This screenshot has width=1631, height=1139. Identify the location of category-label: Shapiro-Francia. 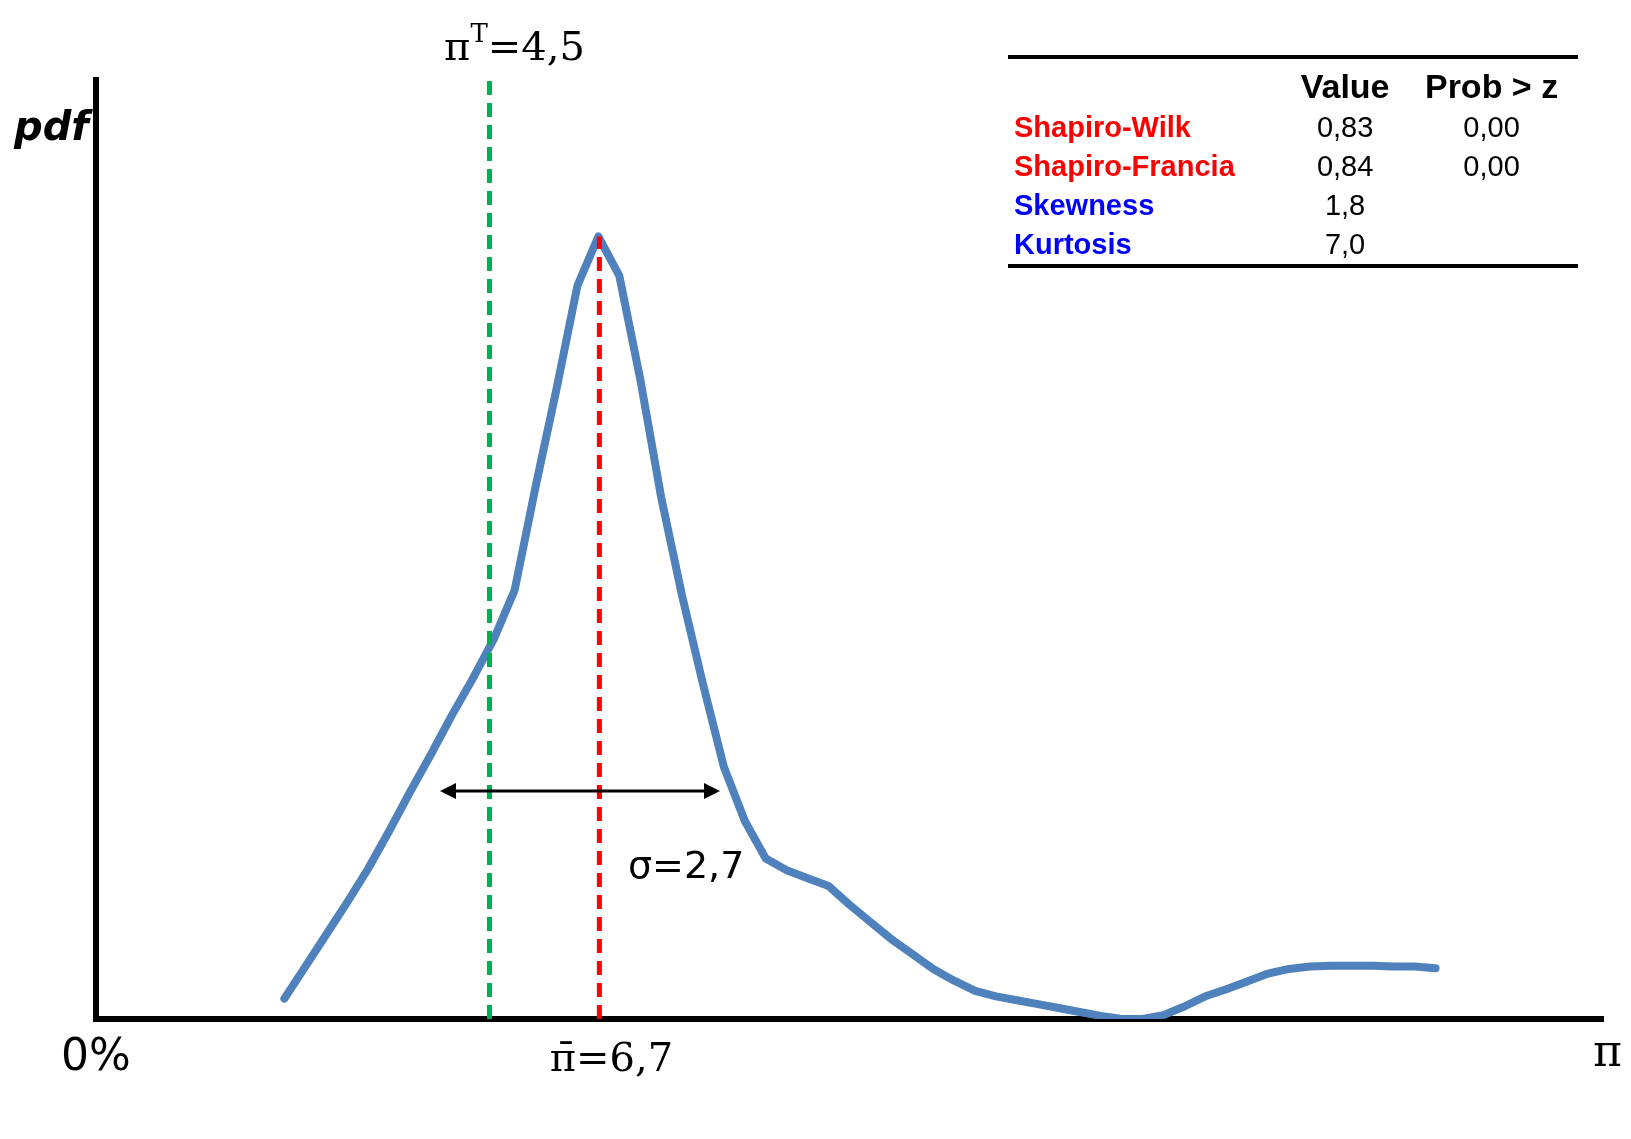
(1124, 166).